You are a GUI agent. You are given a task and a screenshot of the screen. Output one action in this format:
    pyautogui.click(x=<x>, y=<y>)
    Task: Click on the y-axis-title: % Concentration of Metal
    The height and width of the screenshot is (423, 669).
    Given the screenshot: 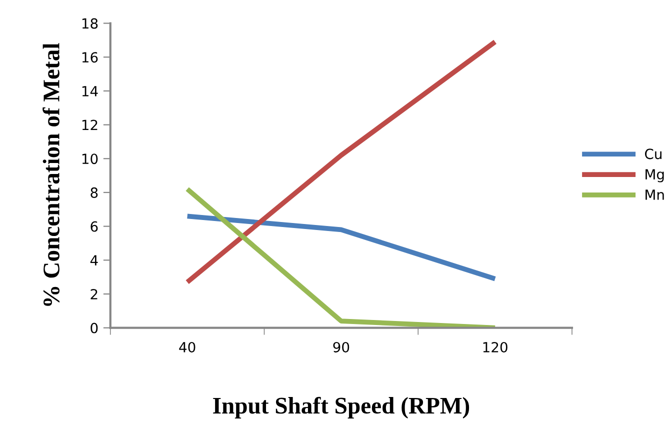 What is the action you would take?
    pyautogui.click(x=51, y=174)
    